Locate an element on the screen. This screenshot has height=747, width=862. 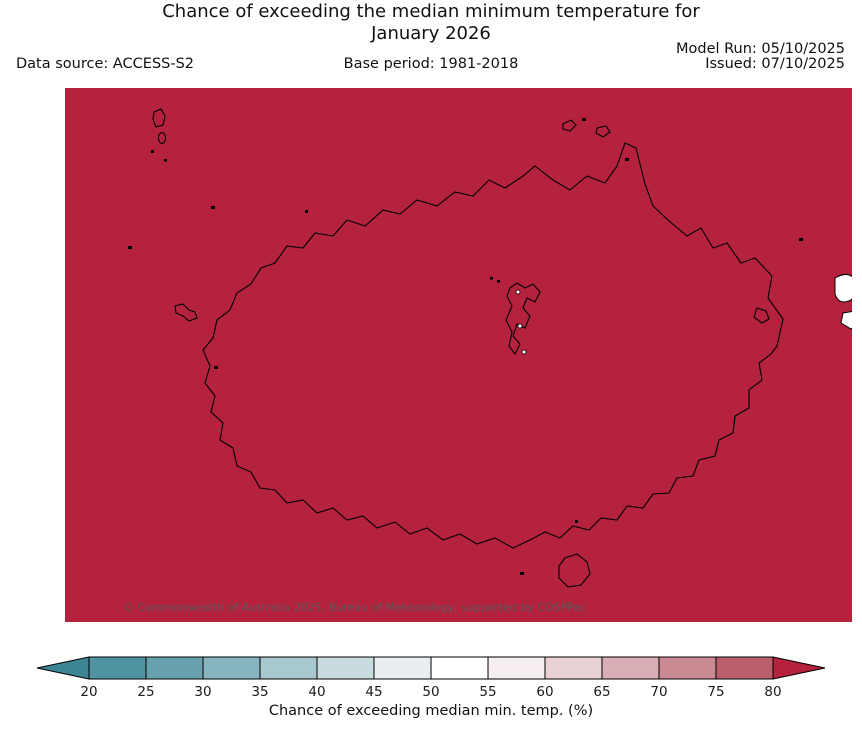
colorbar-tick: 40 is located at coordinates (316, 692).